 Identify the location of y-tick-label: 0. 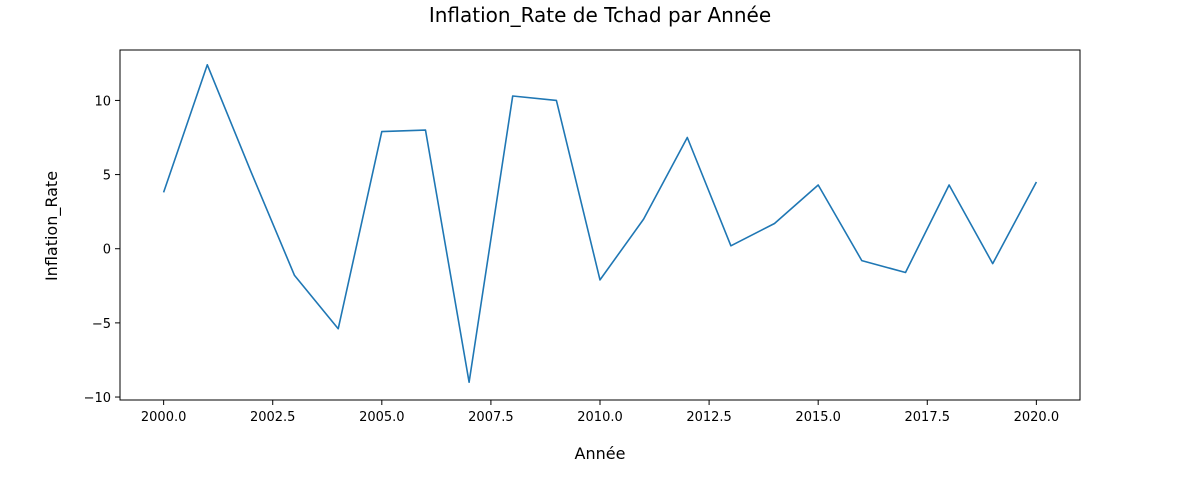
(107, 250).